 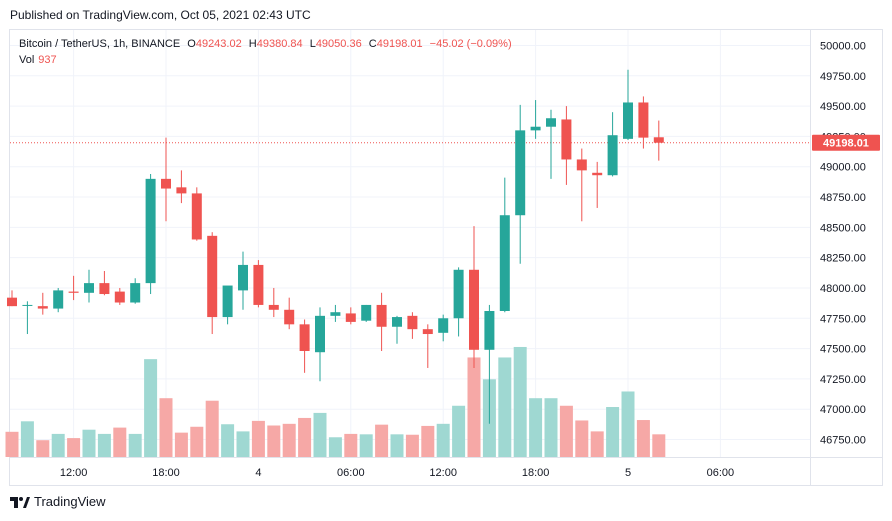 What do you see at coordinates (843, 77) in the screenshot?
I see `y-tick-label: 49750.00` at bounding box center [843, 77].